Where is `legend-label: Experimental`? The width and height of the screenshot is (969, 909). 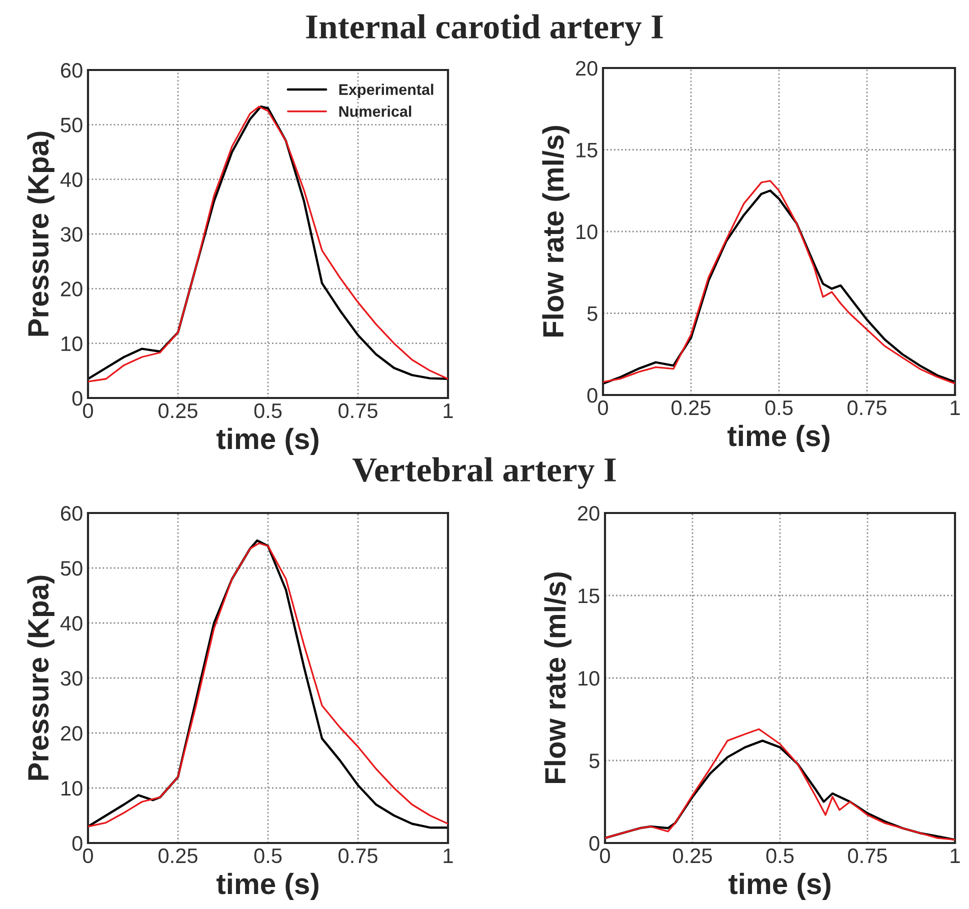
legend-label: Experimental is located at coordinates (386, 91).